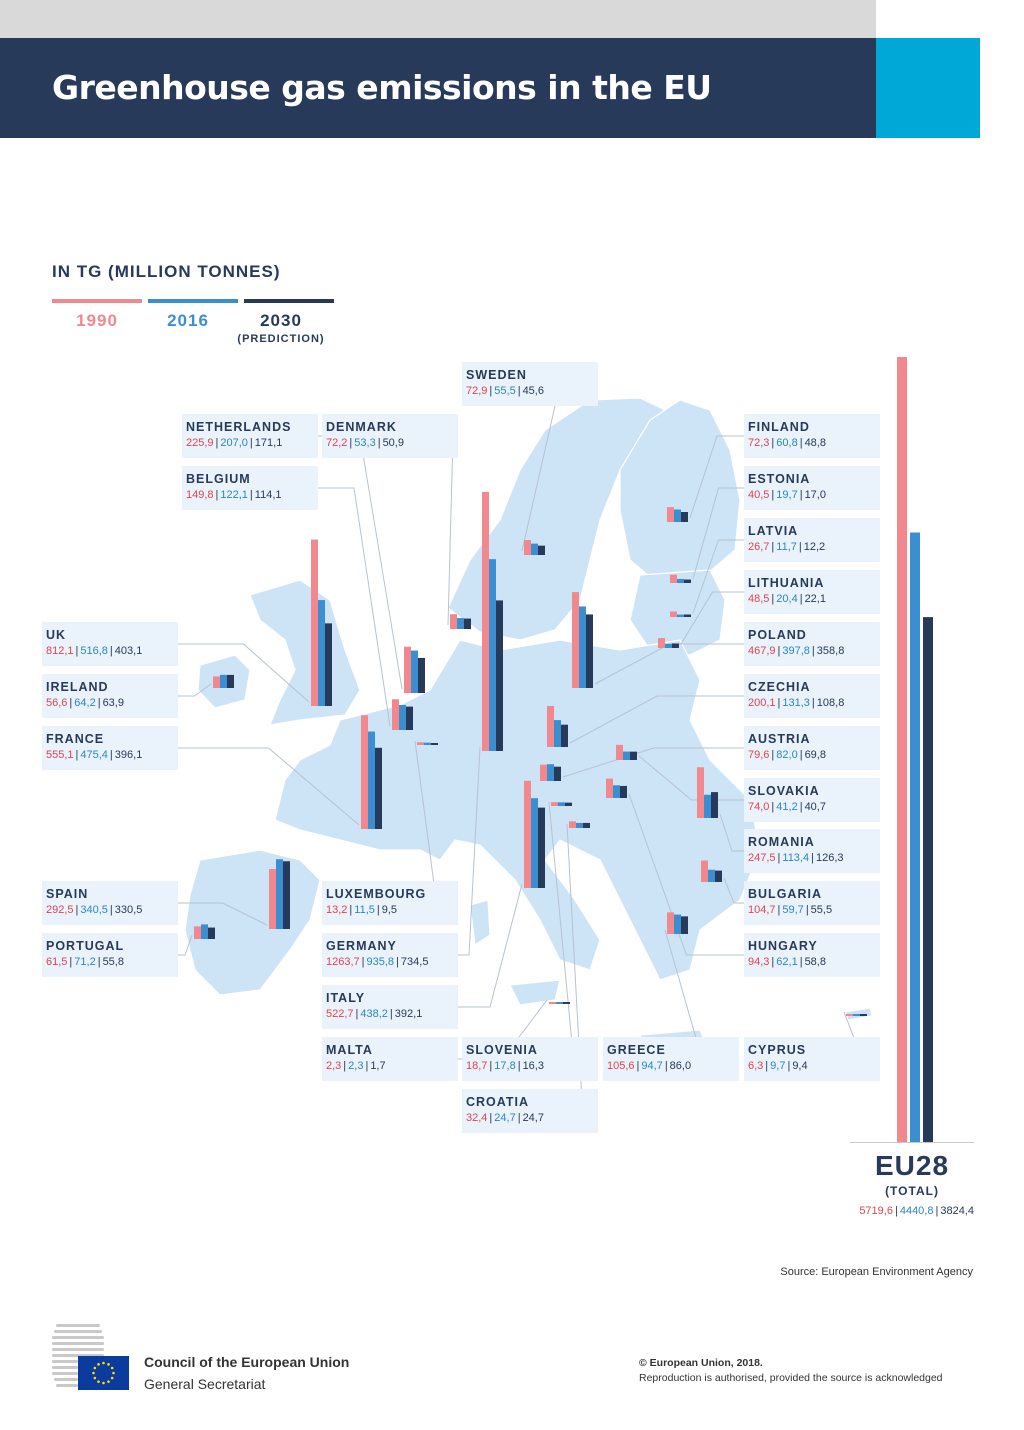 Image resolution: width=1024 pixels, height=1430 pixels. I want to click on bar-czechia-1990, so click(550, 726).